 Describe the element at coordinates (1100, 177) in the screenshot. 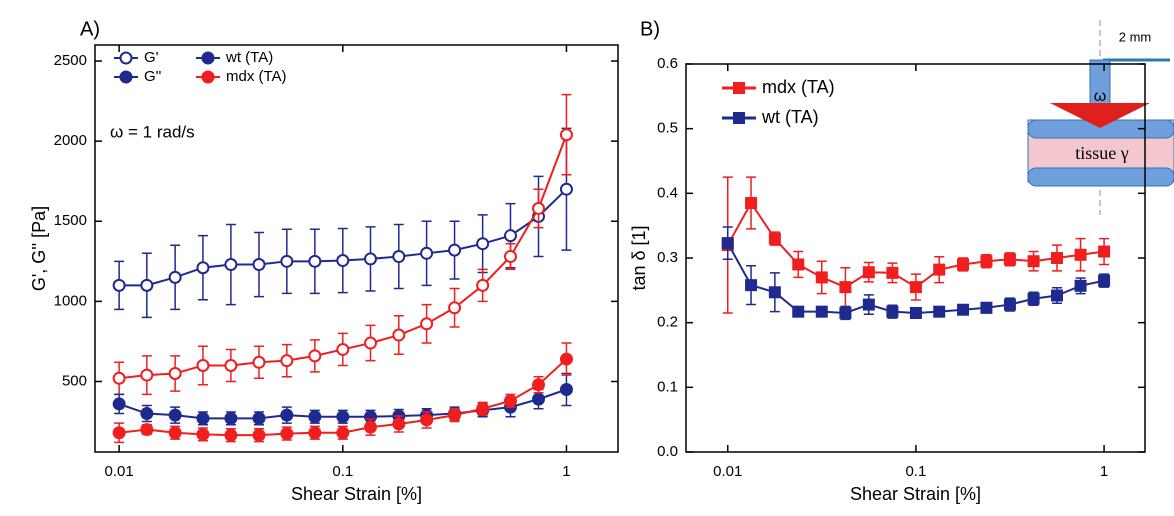

I see `plate` at that location.